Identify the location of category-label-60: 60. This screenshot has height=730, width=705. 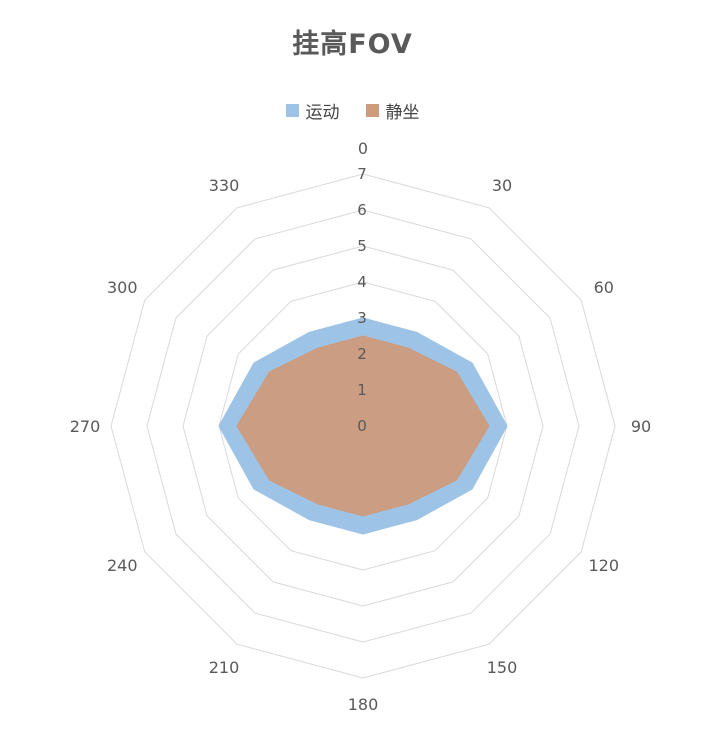
(604, 287).